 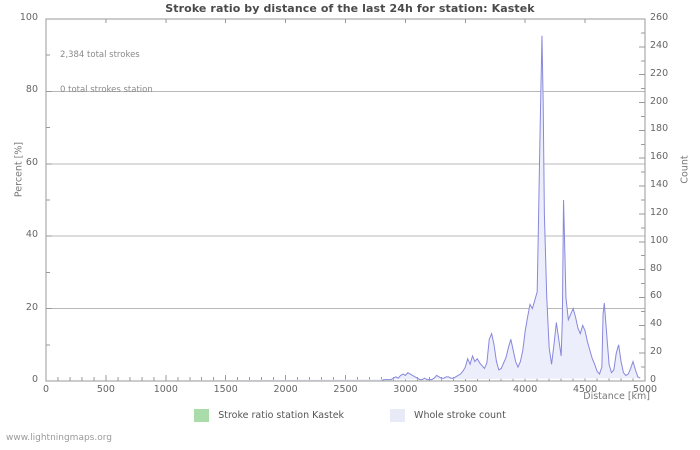 I want to click on y-axis-left-tick: 40, so click(x=31, y=235).